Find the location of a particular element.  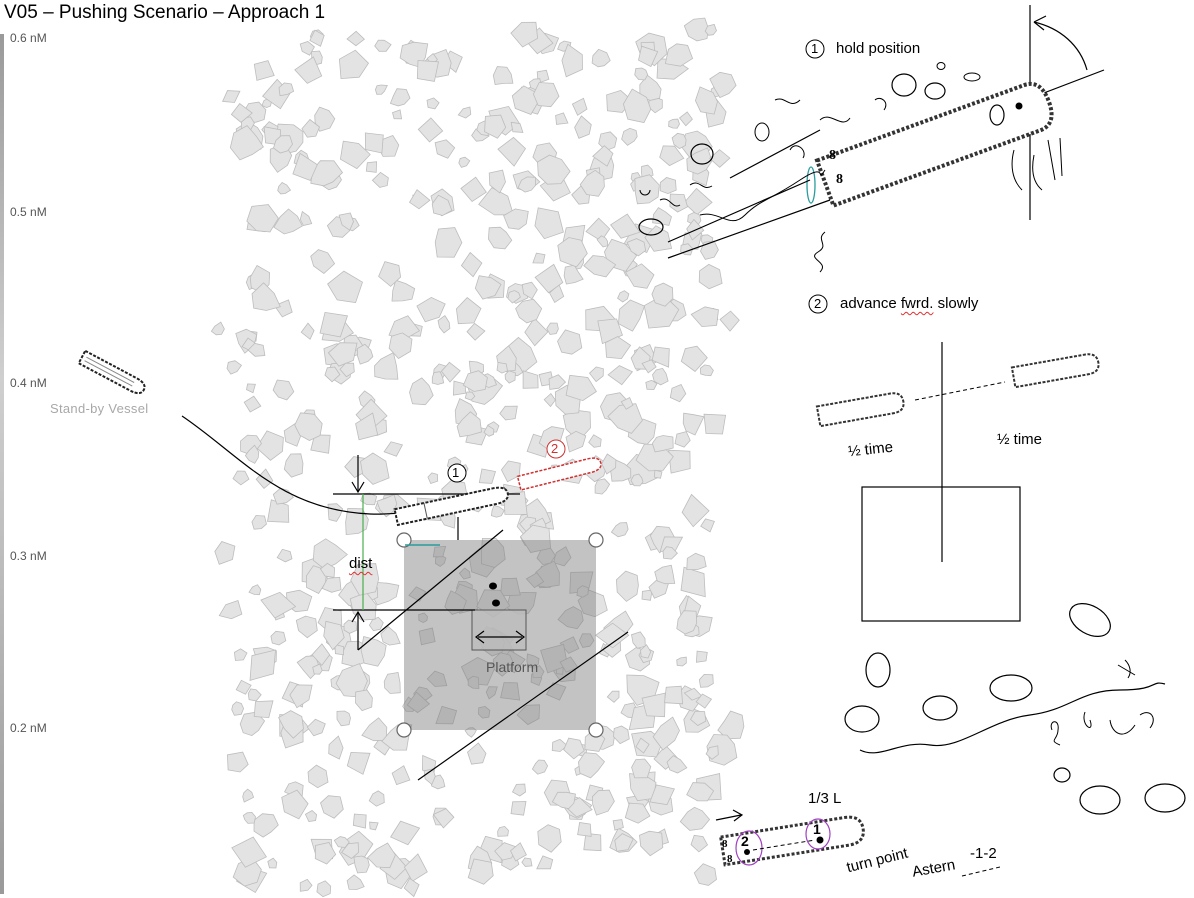

scale-bar is located at coordinates (2, 464).